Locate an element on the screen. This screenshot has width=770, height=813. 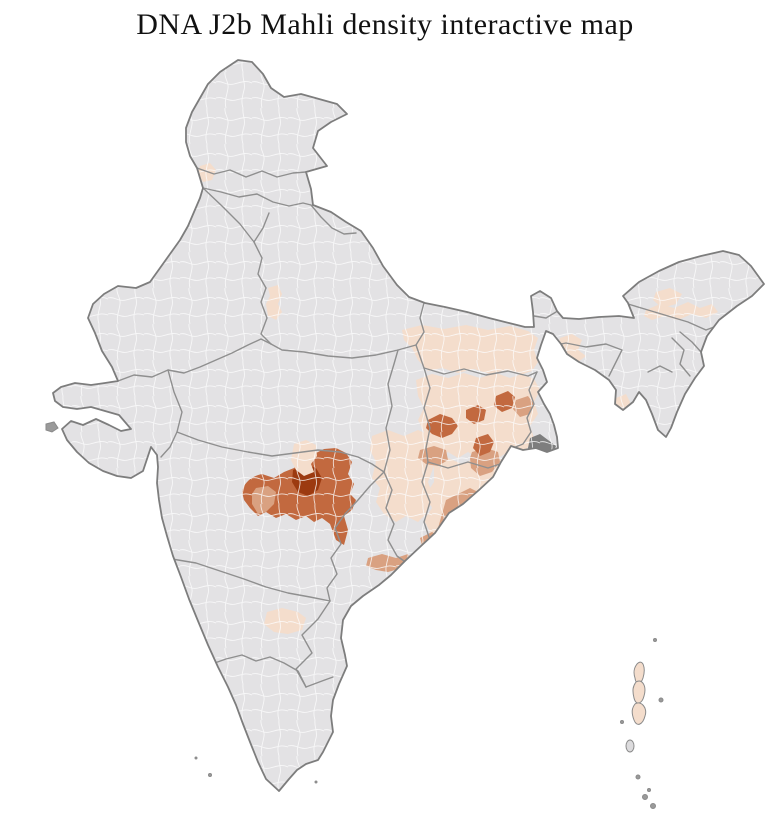
andaman-middle-island is located at coordinates (639, 692).